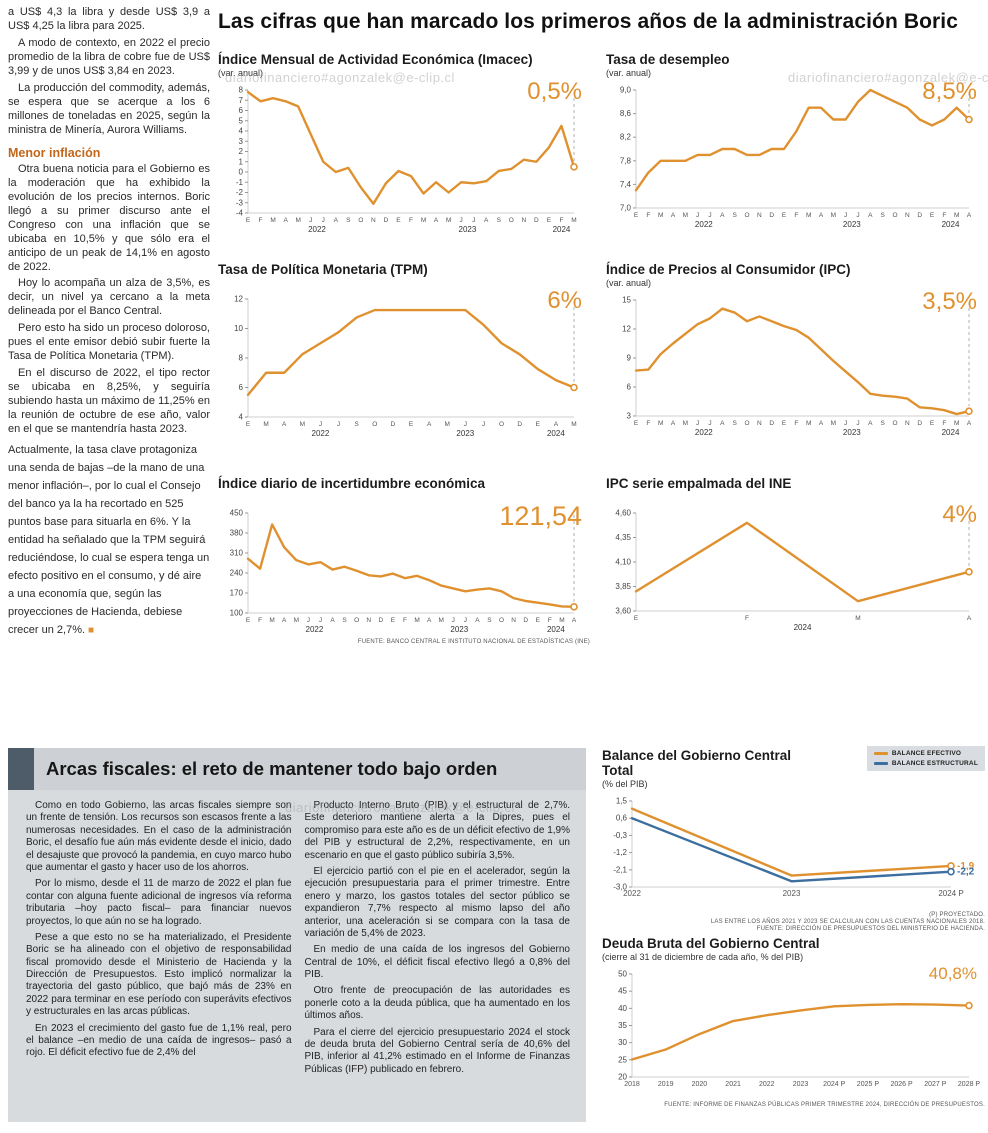  Describe the element at coordinates (626, 300) in the screenshot. I see `svg-text: 15` at that location.